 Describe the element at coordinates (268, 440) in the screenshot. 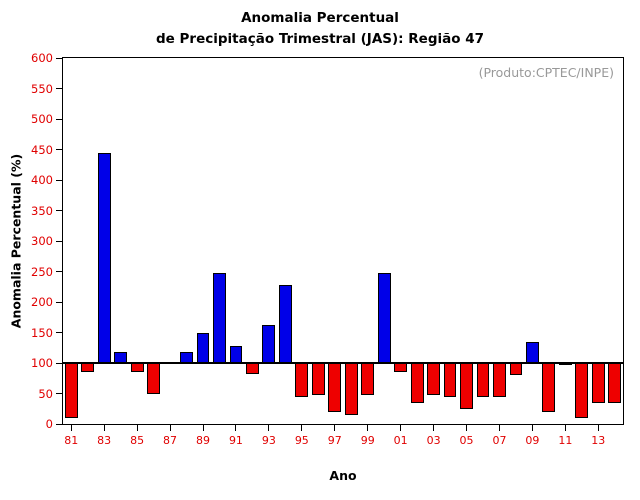

I see `x-tick-label: 93` at that location.